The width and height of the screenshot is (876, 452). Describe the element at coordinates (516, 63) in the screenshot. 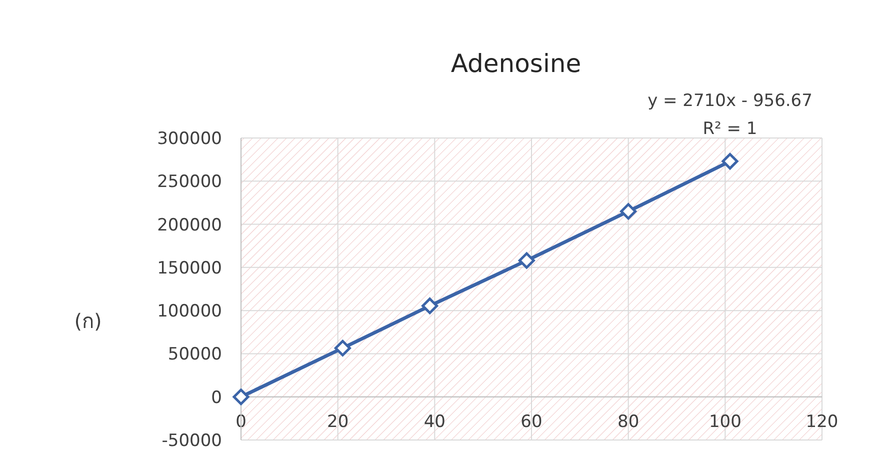

I see `chart-title: Adenosine` at that location.